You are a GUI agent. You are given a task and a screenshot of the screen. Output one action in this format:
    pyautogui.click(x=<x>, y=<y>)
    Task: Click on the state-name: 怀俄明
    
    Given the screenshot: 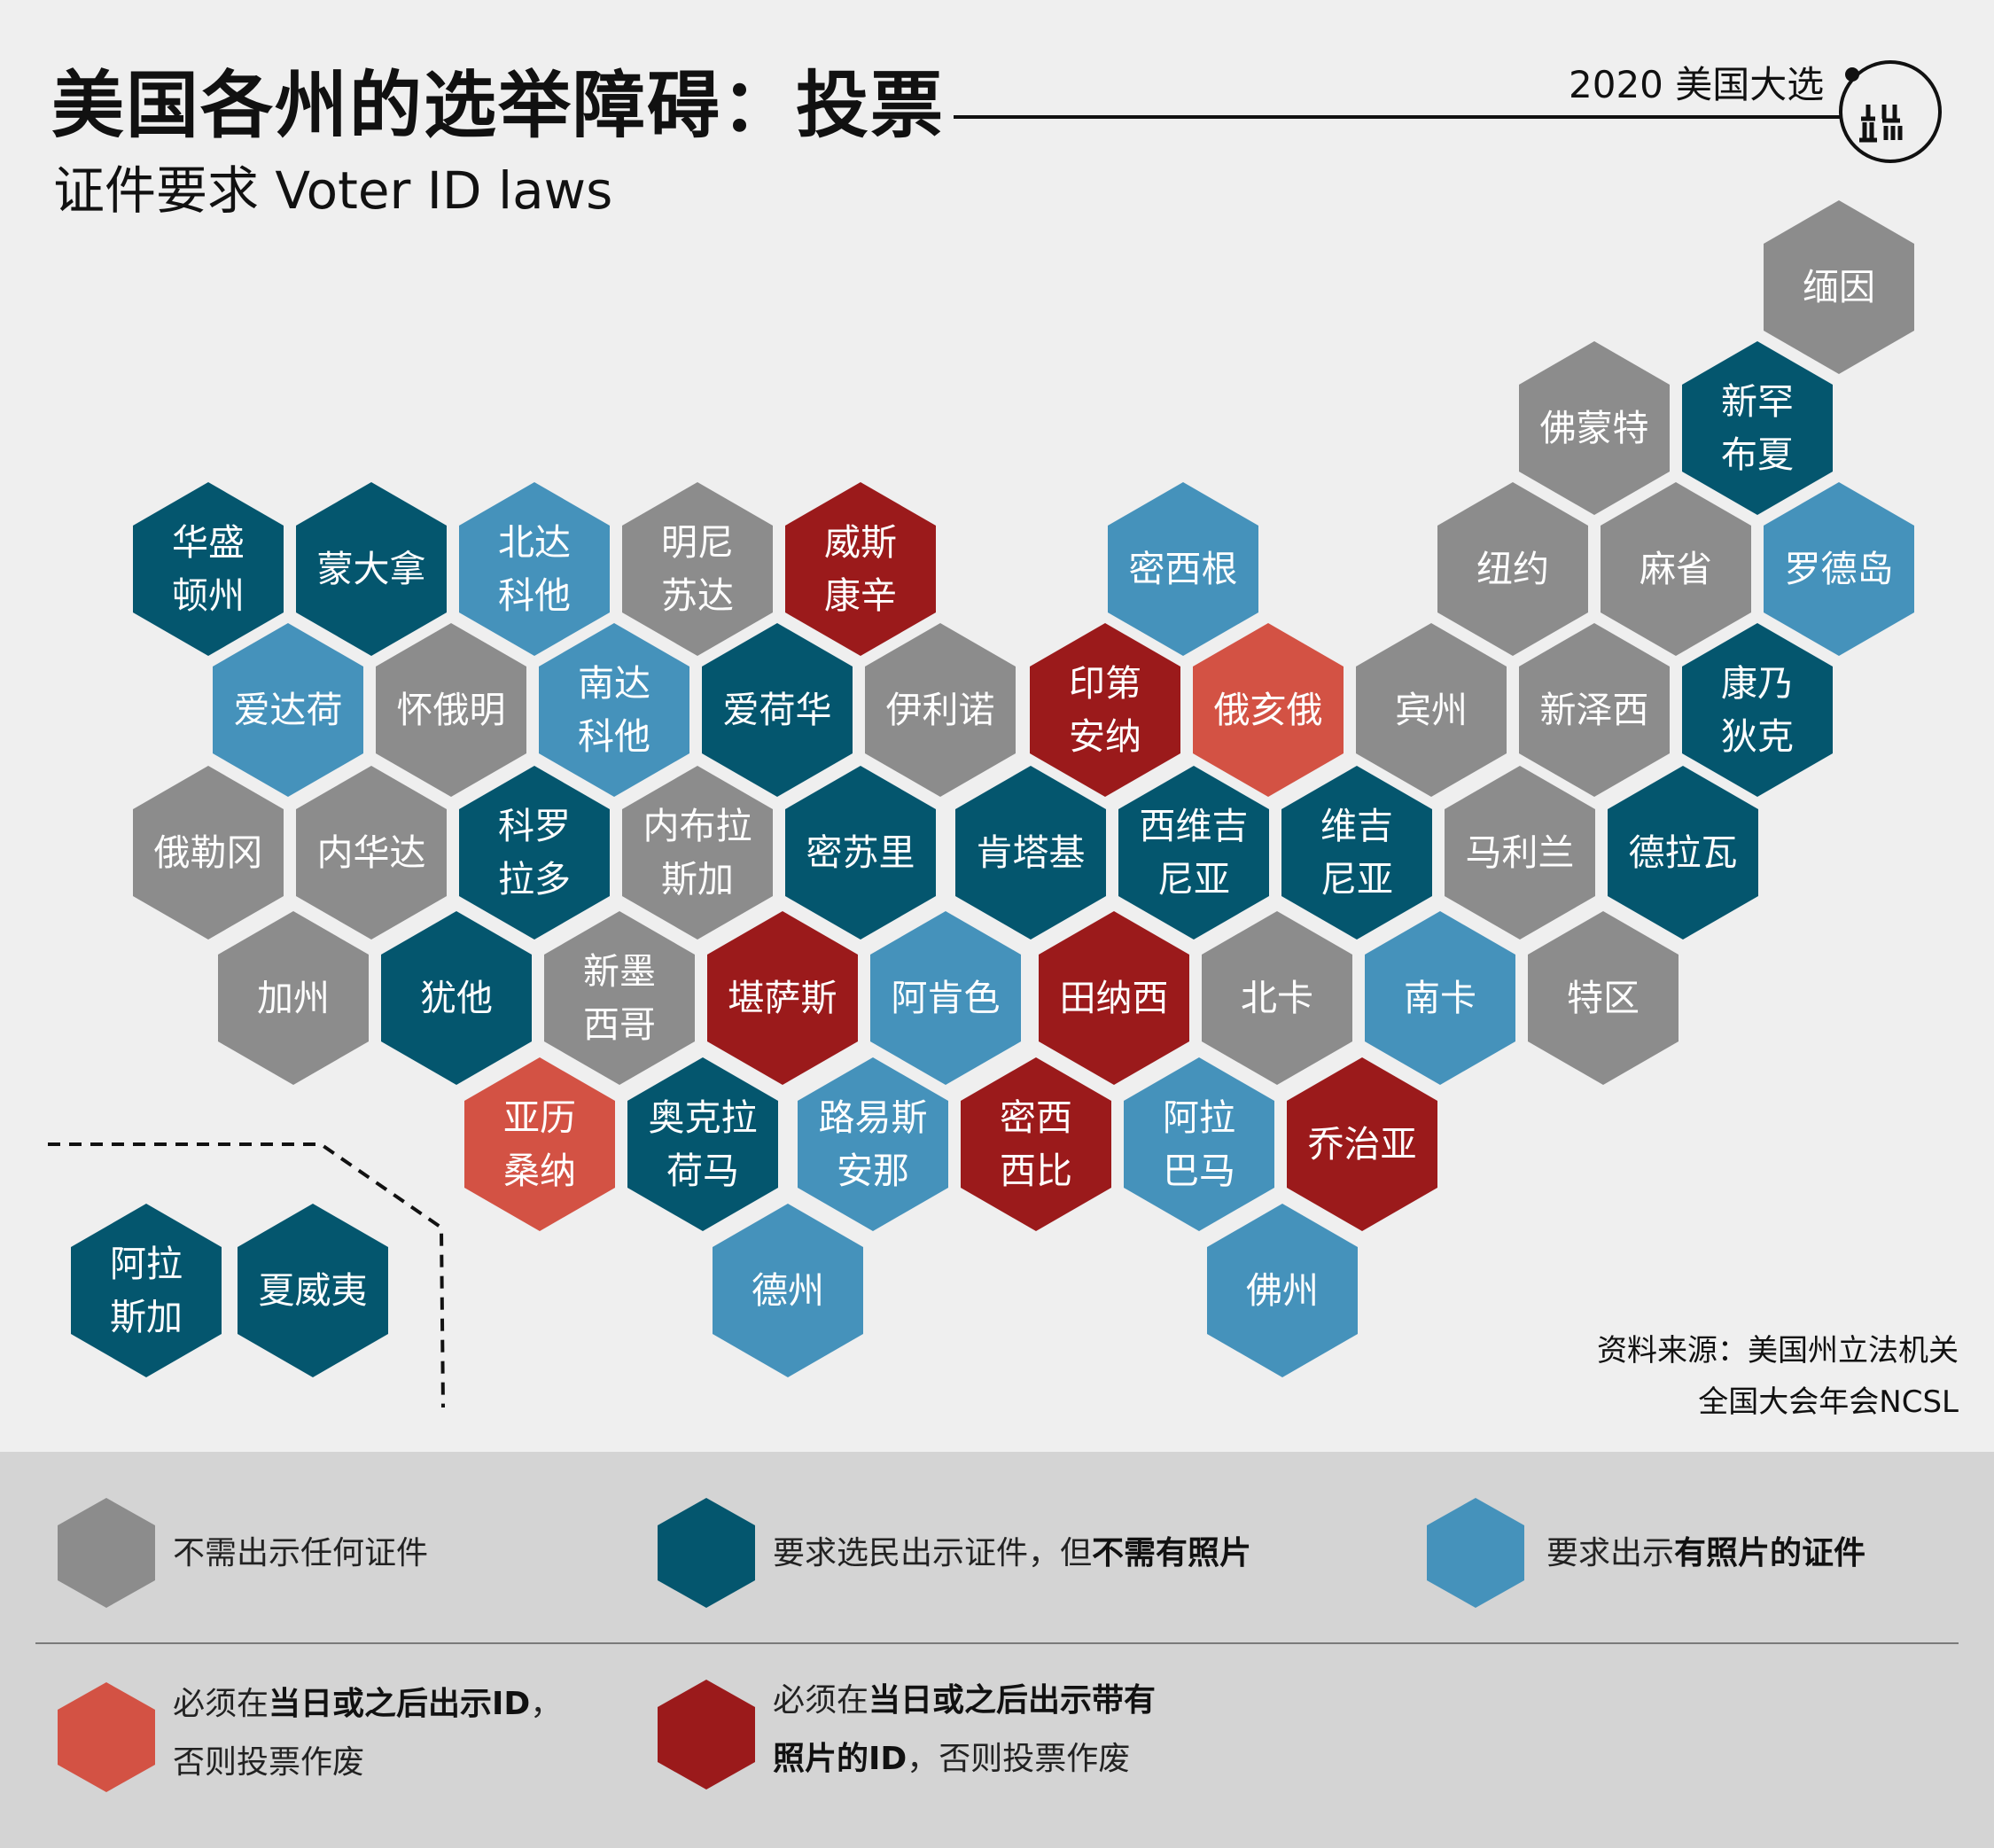 What is the action you would take?
    pyautogui.click(x=451, y=710)
    